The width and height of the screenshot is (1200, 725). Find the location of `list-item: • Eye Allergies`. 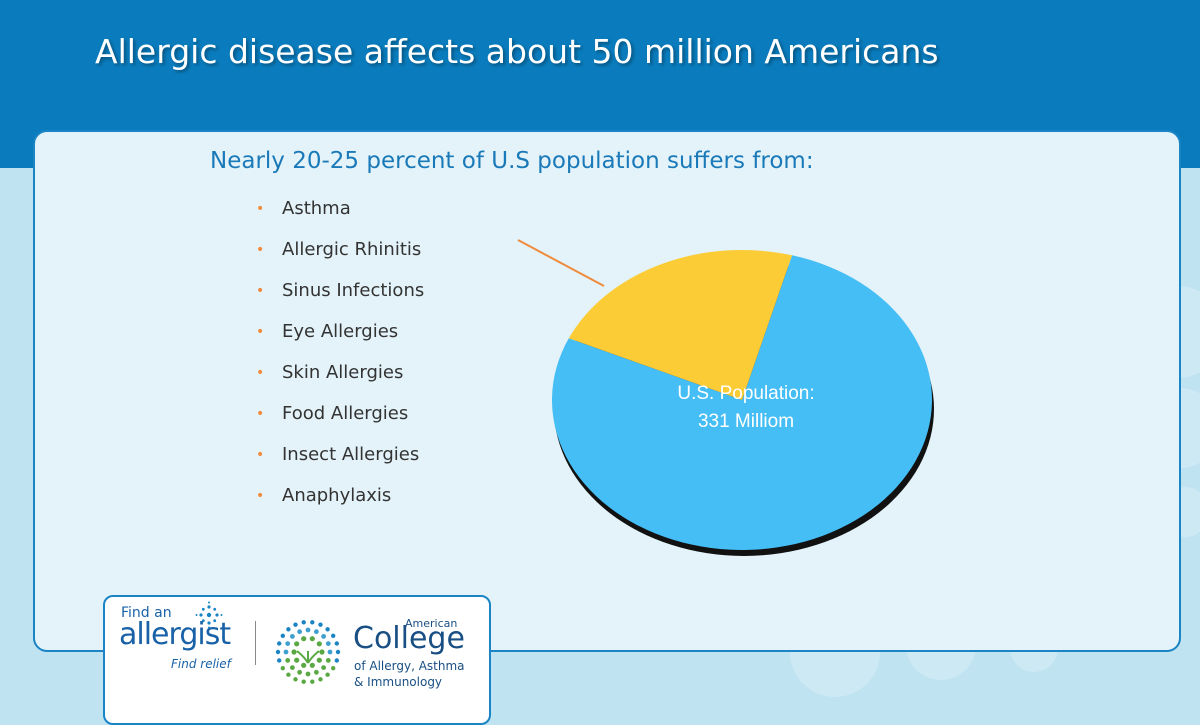

list-item: • Eye Allergies is located at coordinates (340, 337).